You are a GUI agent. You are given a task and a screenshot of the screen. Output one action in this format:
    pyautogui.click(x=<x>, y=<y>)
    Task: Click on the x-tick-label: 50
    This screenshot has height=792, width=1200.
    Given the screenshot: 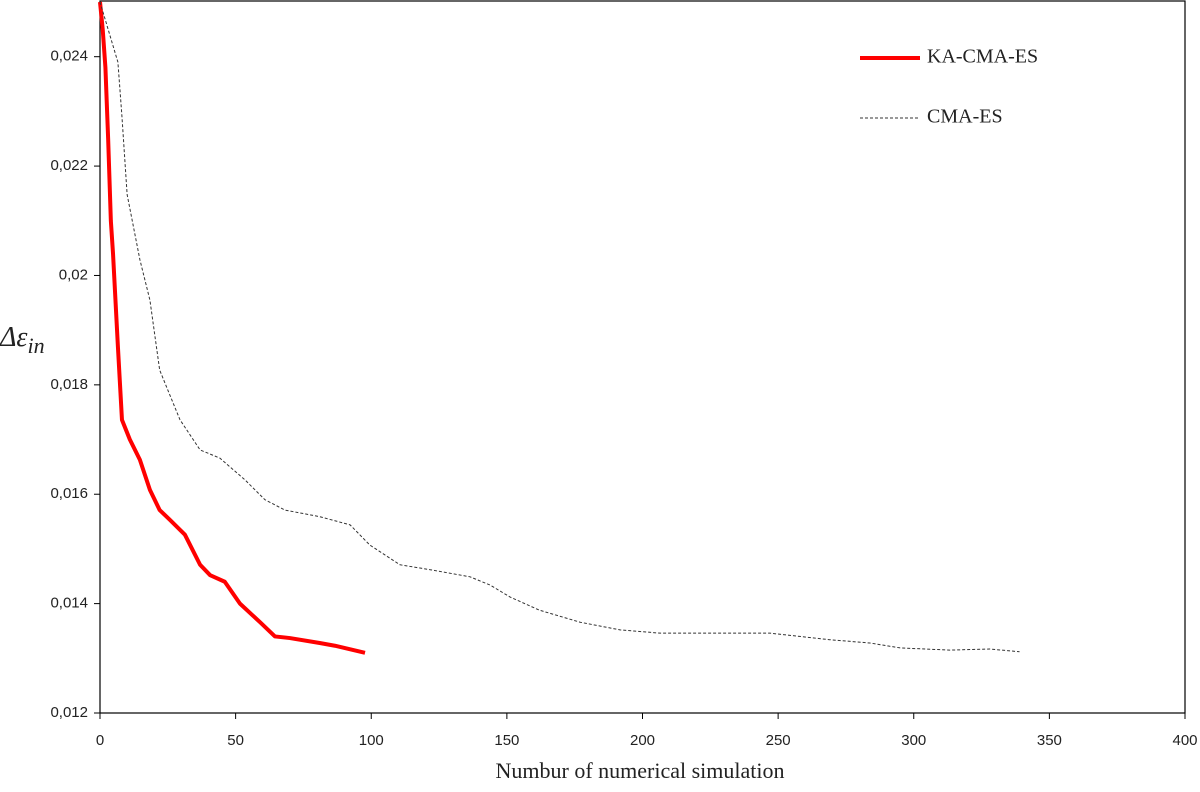 What is the action you would take?
    pyautogui.click(x=235, y=740)
    